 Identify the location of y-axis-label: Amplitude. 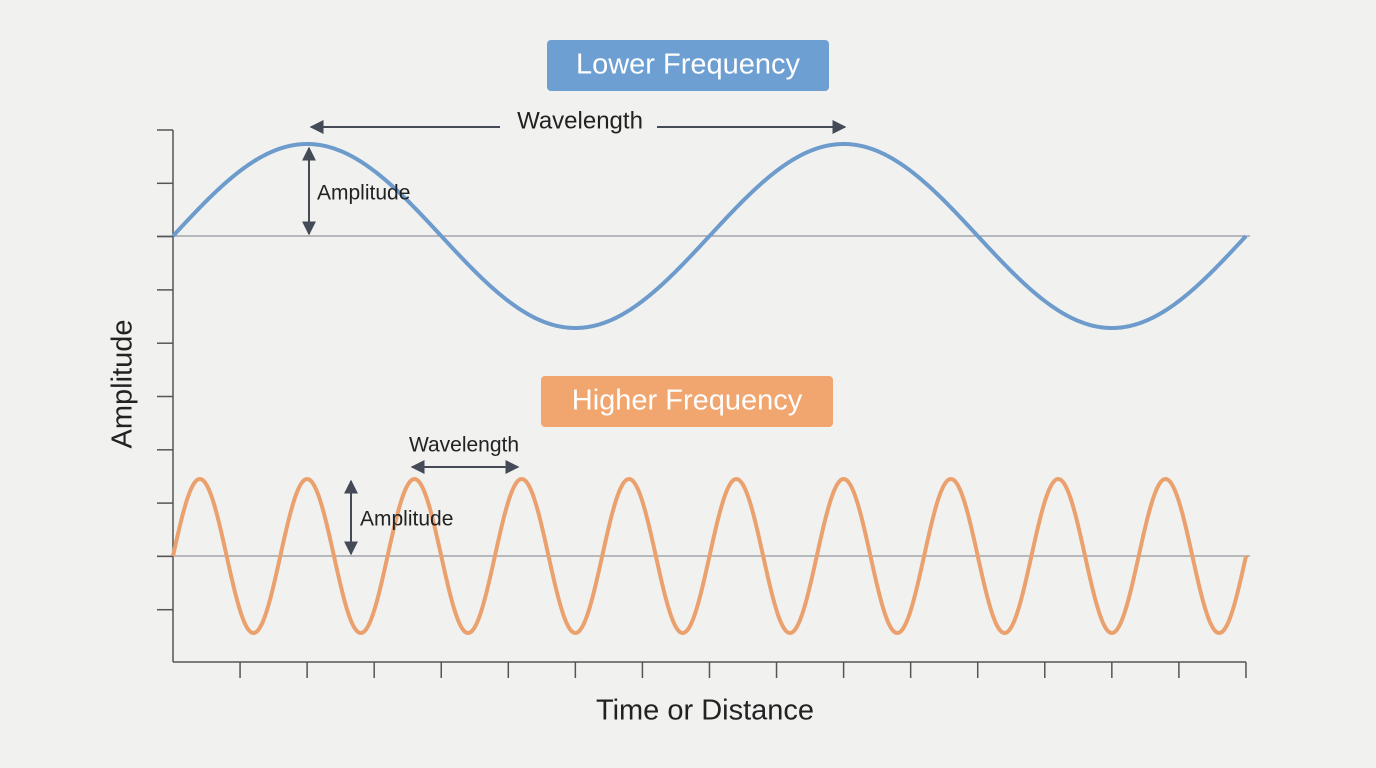
(123, 384).